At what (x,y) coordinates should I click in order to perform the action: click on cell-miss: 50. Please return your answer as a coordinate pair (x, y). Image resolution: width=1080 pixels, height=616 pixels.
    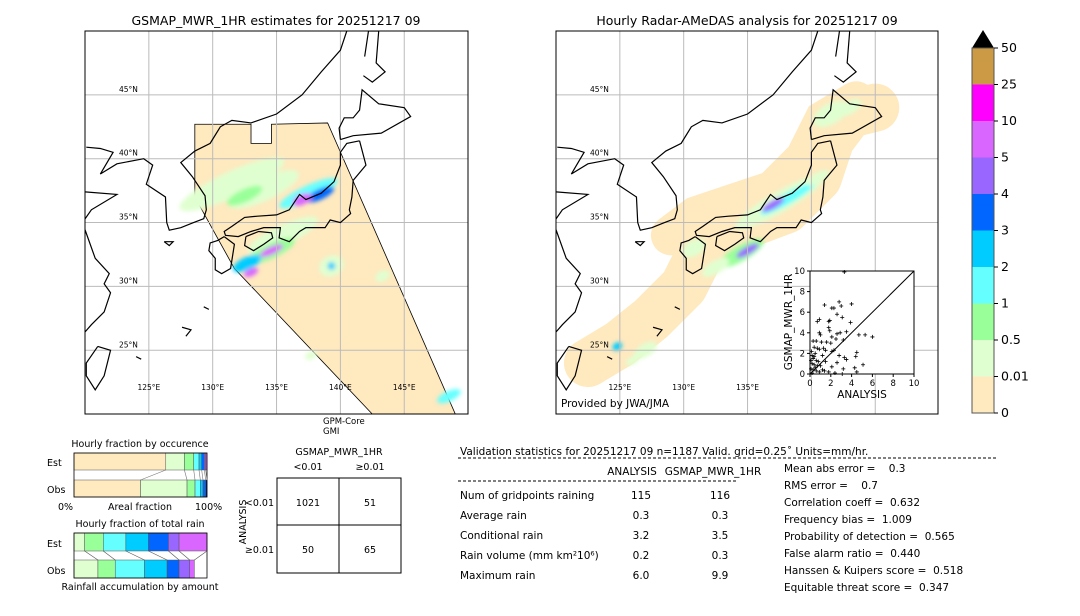
    Looking at the image, I should click on (308, 550).